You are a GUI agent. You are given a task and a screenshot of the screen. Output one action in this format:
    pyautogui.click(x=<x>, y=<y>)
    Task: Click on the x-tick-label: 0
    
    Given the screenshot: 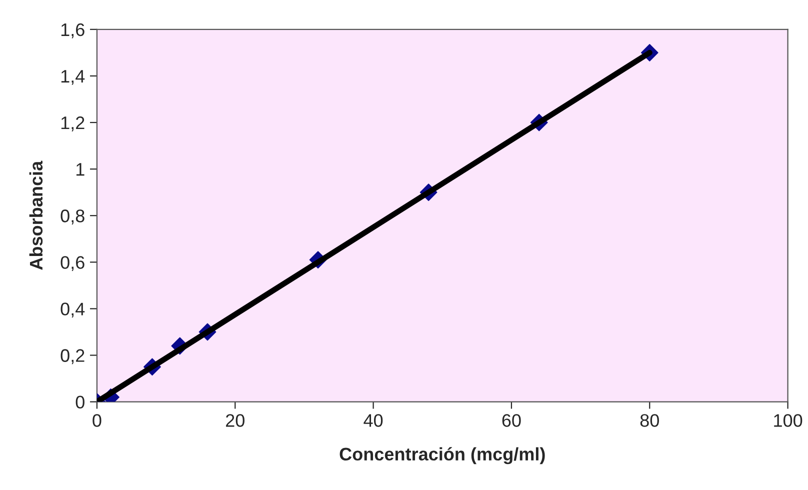 What is the action you would take?
    pyautogui.click(x=97, y=420)
    